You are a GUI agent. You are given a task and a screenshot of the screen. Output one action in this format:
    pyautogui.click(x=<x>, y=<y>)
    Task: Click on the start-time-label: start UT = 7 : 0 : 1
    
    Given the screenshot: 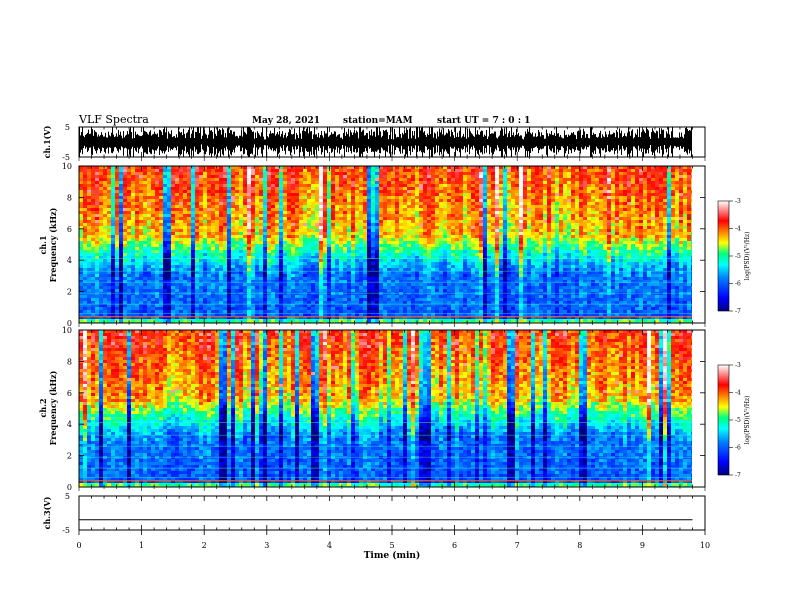 What is the action you would take?
    pyautogui.click(x=483, y=121)
    